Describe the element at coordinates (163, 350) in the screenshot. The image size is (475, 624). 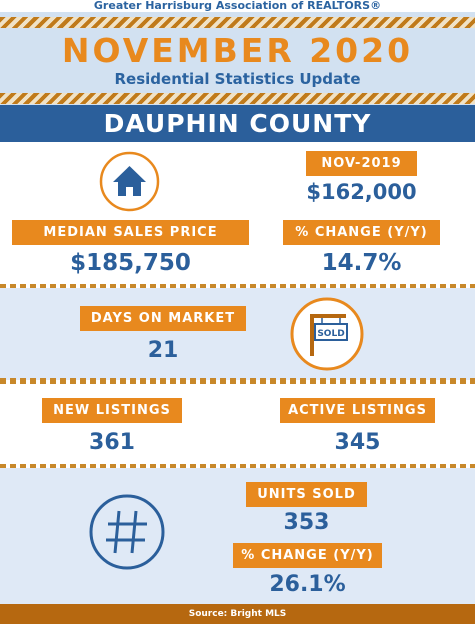
I see `days-on-market-value: 21` at that location.